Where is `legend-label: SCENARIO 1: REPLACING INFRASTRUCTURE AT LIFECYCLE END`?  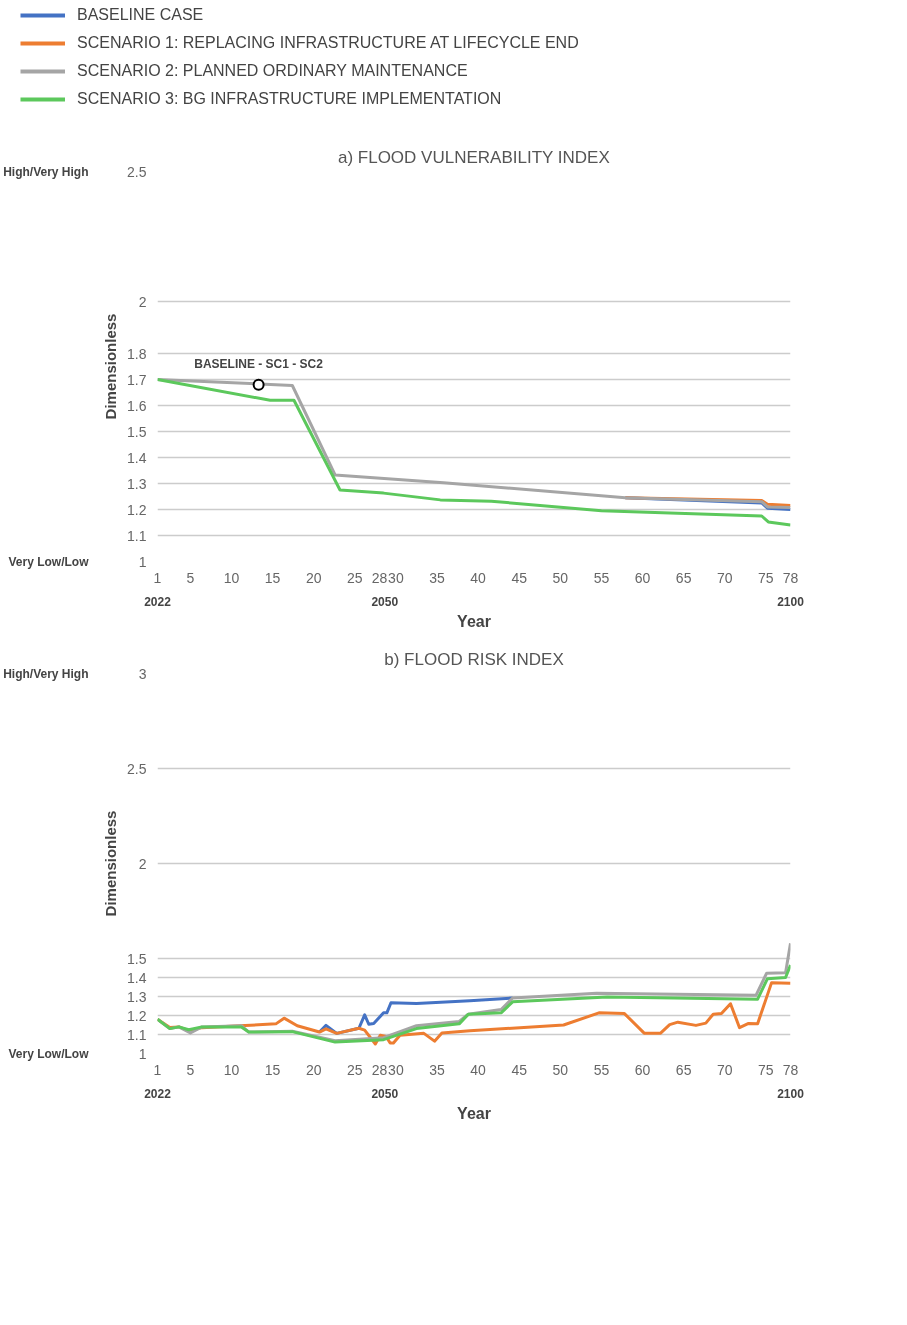 legend-label: SCENARIO 1: REPLACING INFRASTRUCTURE AT LIFECYCLE END is located at coordinates (328, 43).